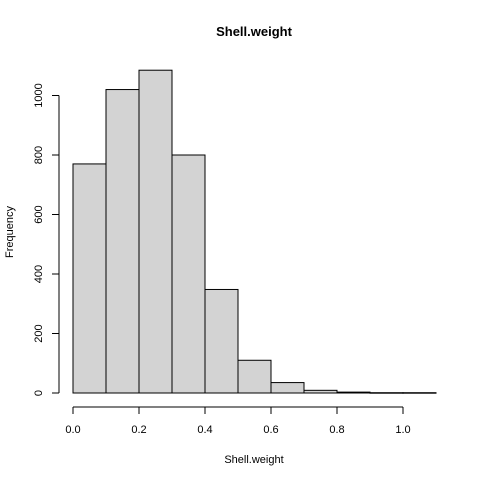 This screenshot has height=480, width=480. What do you see at coordinates (336, 430) in the screenshot?
I see `x-tick-label: 0.8` at bounding box center [336, 430].